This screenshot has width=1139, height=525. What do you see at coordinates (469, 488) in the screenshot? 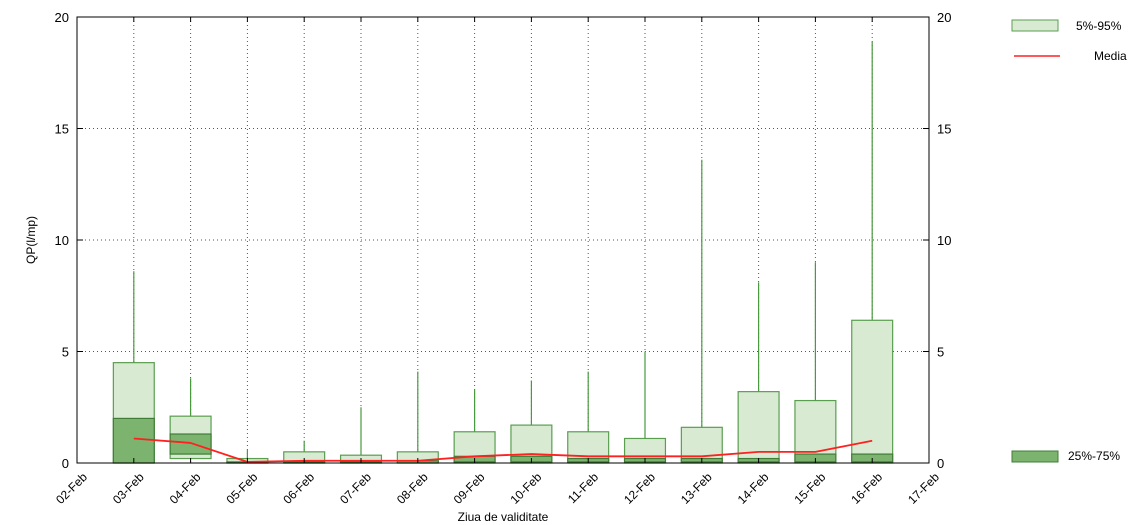
I see `x-tick-label: 09-Feb` at bounding box center [469, 488].